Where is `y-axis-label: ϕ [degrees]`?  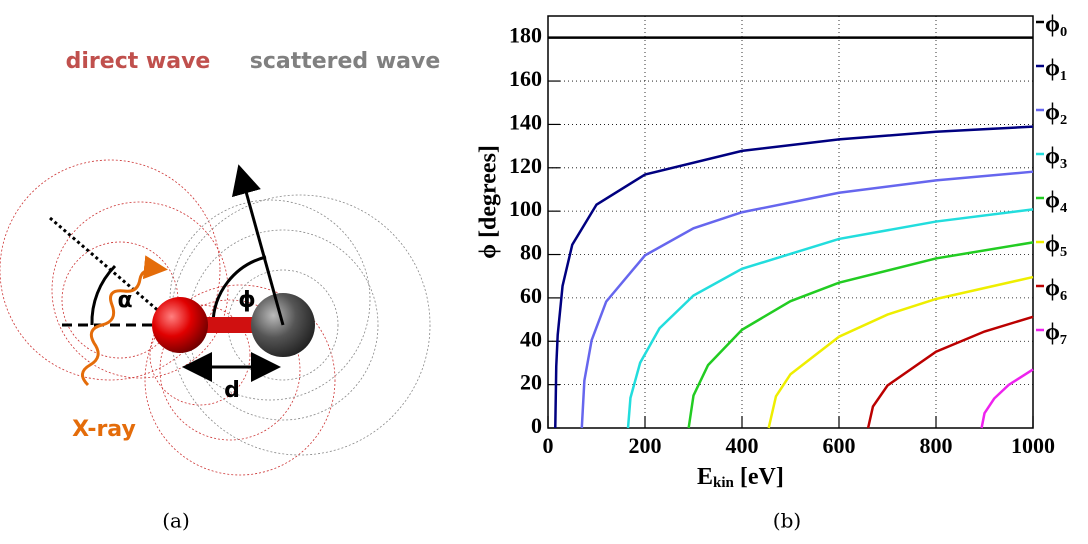
y-axis-label: ϕ [degrees] is located at coordinates (489, 202).